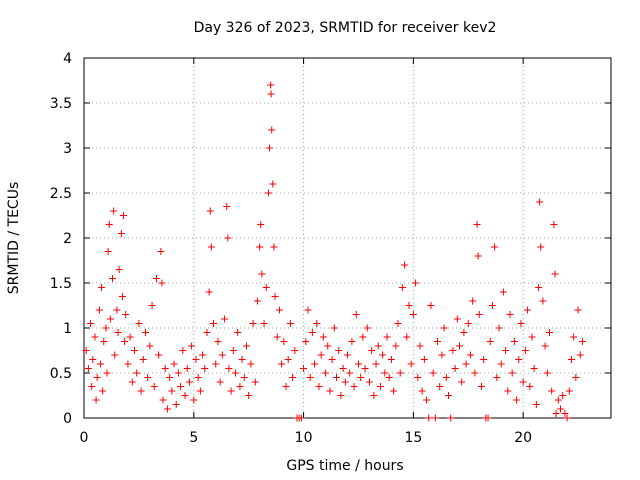 The height and width of the screenshot is (480, 640). I want to click on x-tick-label: 15, so click(413, 438).